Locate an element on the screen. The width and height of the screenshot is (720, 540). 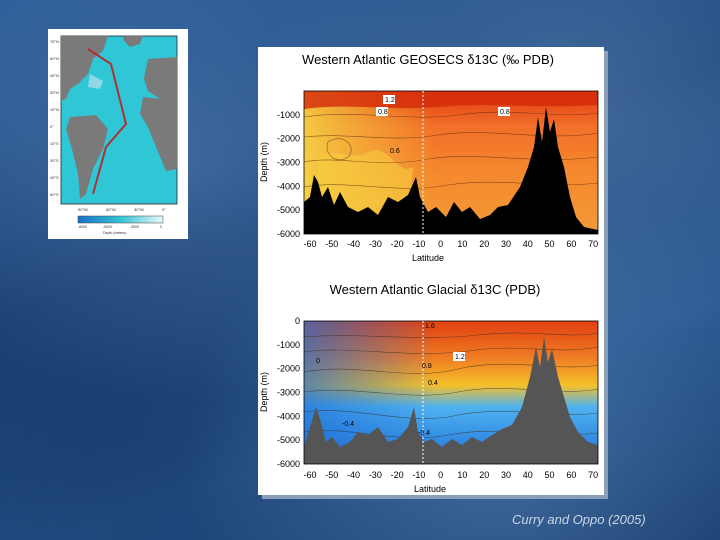
geosecs-transect-line is located at coordinates (107, 121).